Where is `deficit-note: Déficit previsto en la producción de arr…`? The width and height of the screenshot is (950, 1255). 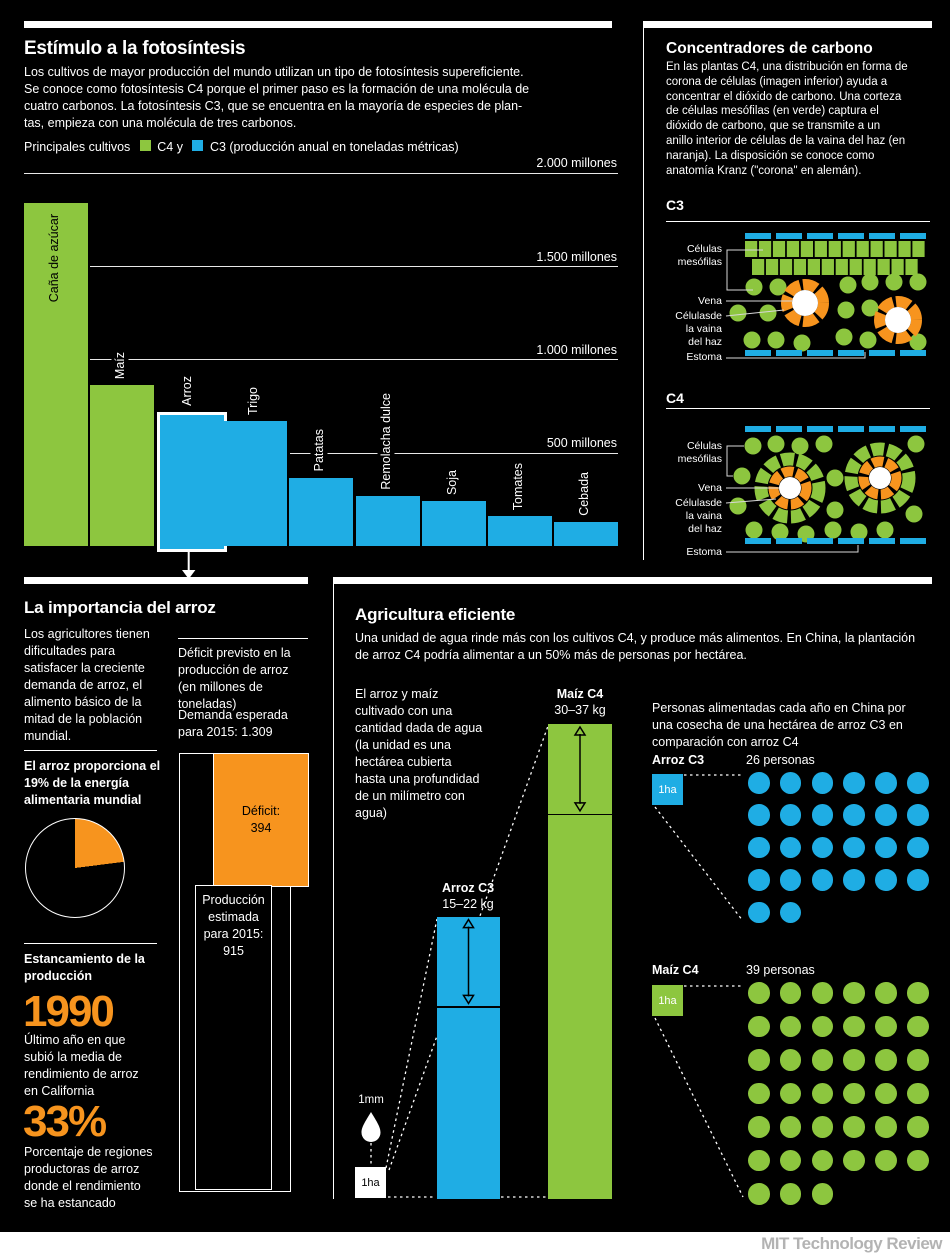 deficit-note: Déficit previsto en la producción de arr… is located at coordinates (234, 678).